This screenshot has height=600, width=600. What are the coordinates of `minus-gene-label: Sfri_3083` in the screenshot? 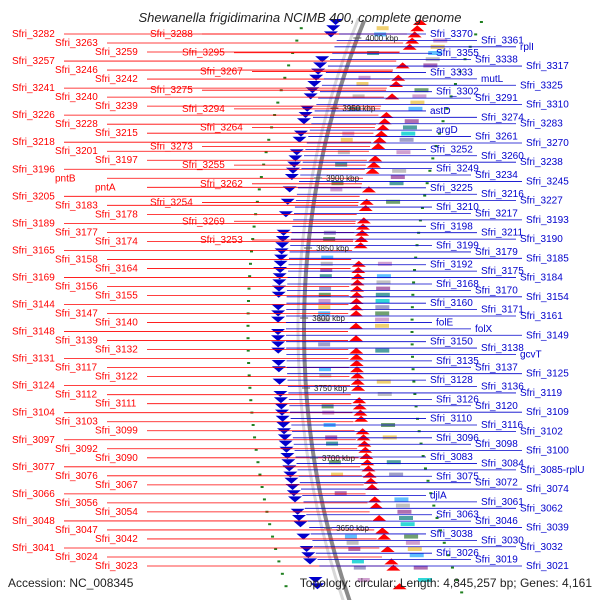 It's located at (451, 457).